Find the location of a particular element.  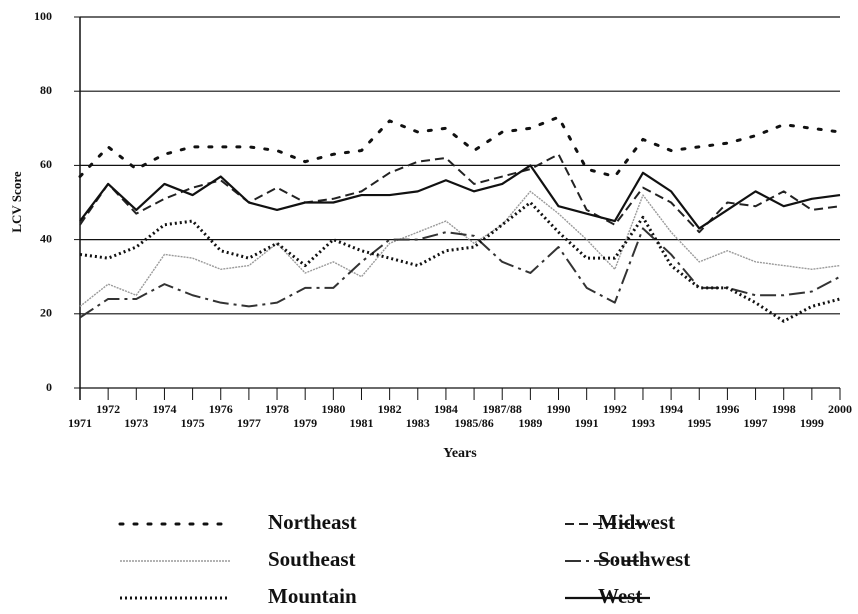

x-tick-label: 1992 is located at coordinates (615, 409).